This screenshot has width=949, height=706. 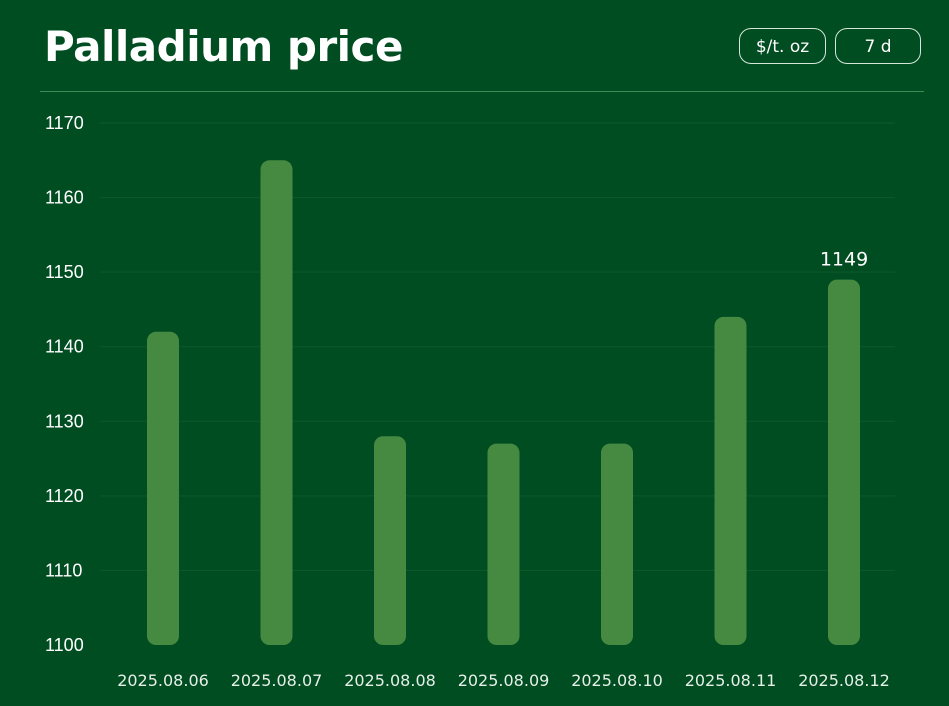 I want to click on x-tick-label: 2025.08.07, so click(x=277, y=680).